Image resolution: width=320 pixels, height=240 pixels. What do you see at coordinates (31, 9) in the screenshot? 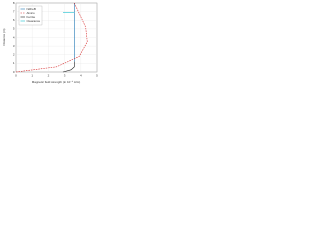
I see `legend-label: NdFeB` at bounding box center [31, 9].